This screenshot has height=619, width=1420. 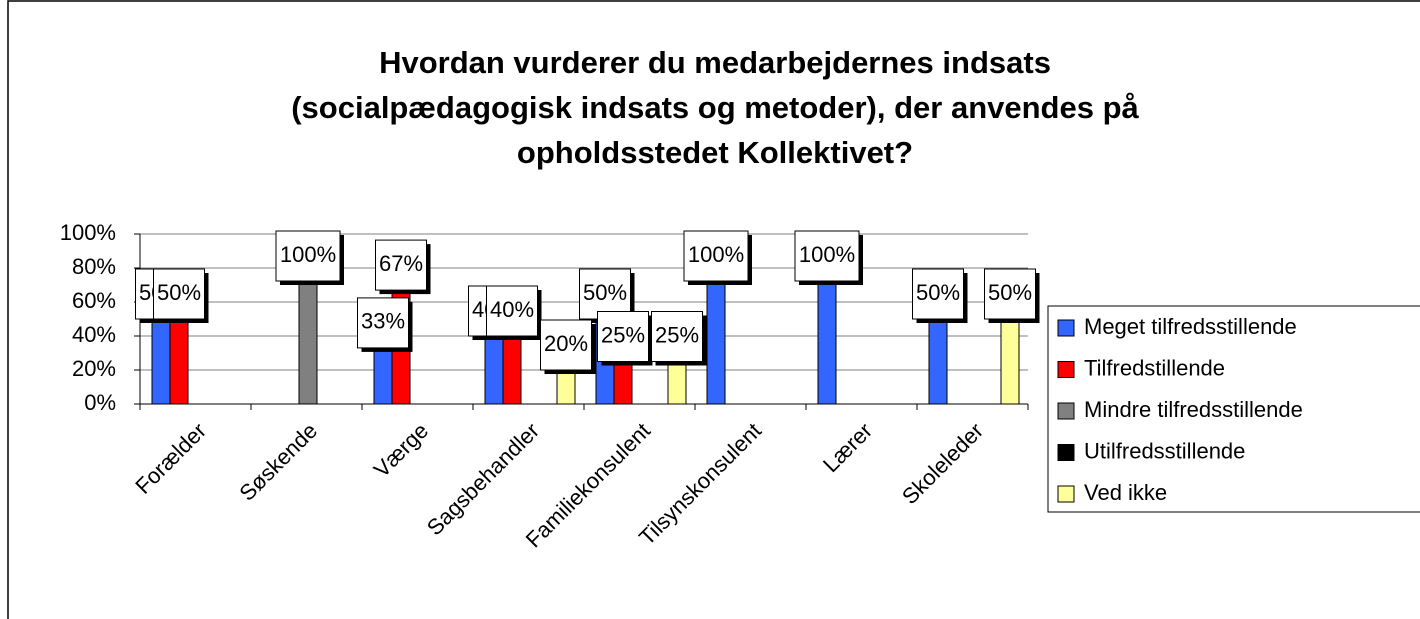 I want to click on y-tick-label: 40%, so click(x=94, y=334).